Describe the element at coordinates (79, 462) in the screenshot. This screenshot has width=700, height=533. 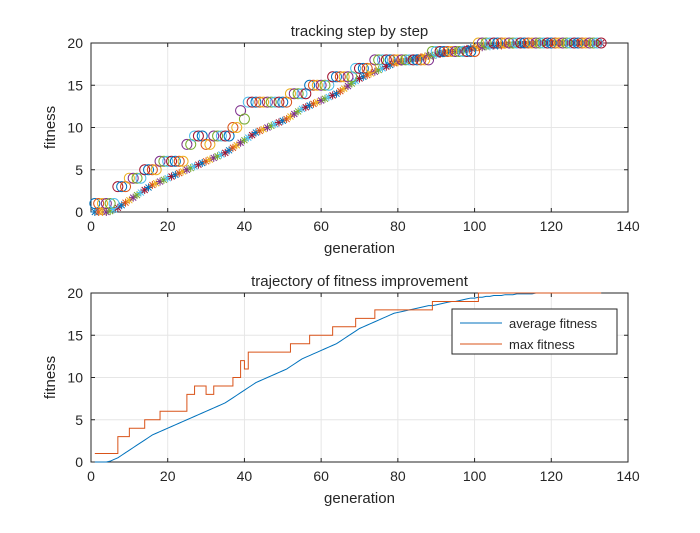
I see `y-tick-label: 0` at that location.